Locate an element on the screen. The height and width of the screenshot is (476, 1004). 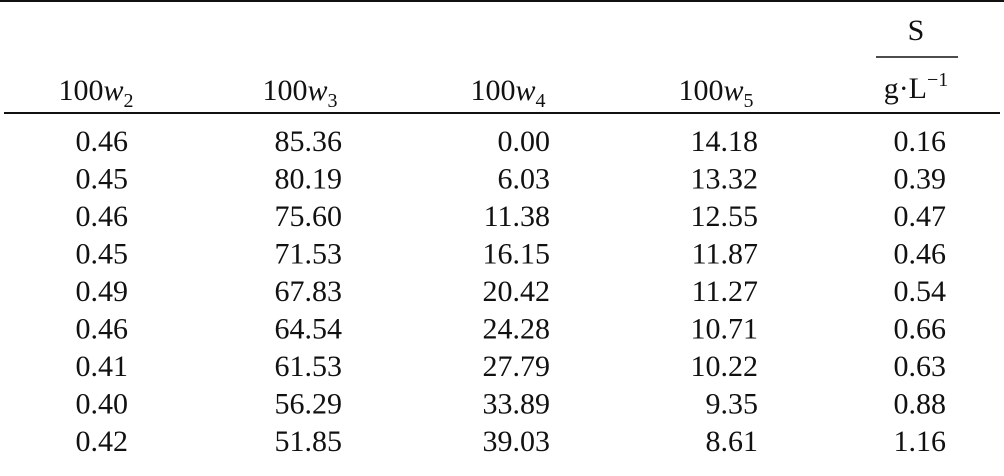
cell: 0.88 is located at coordinates (920, 404).